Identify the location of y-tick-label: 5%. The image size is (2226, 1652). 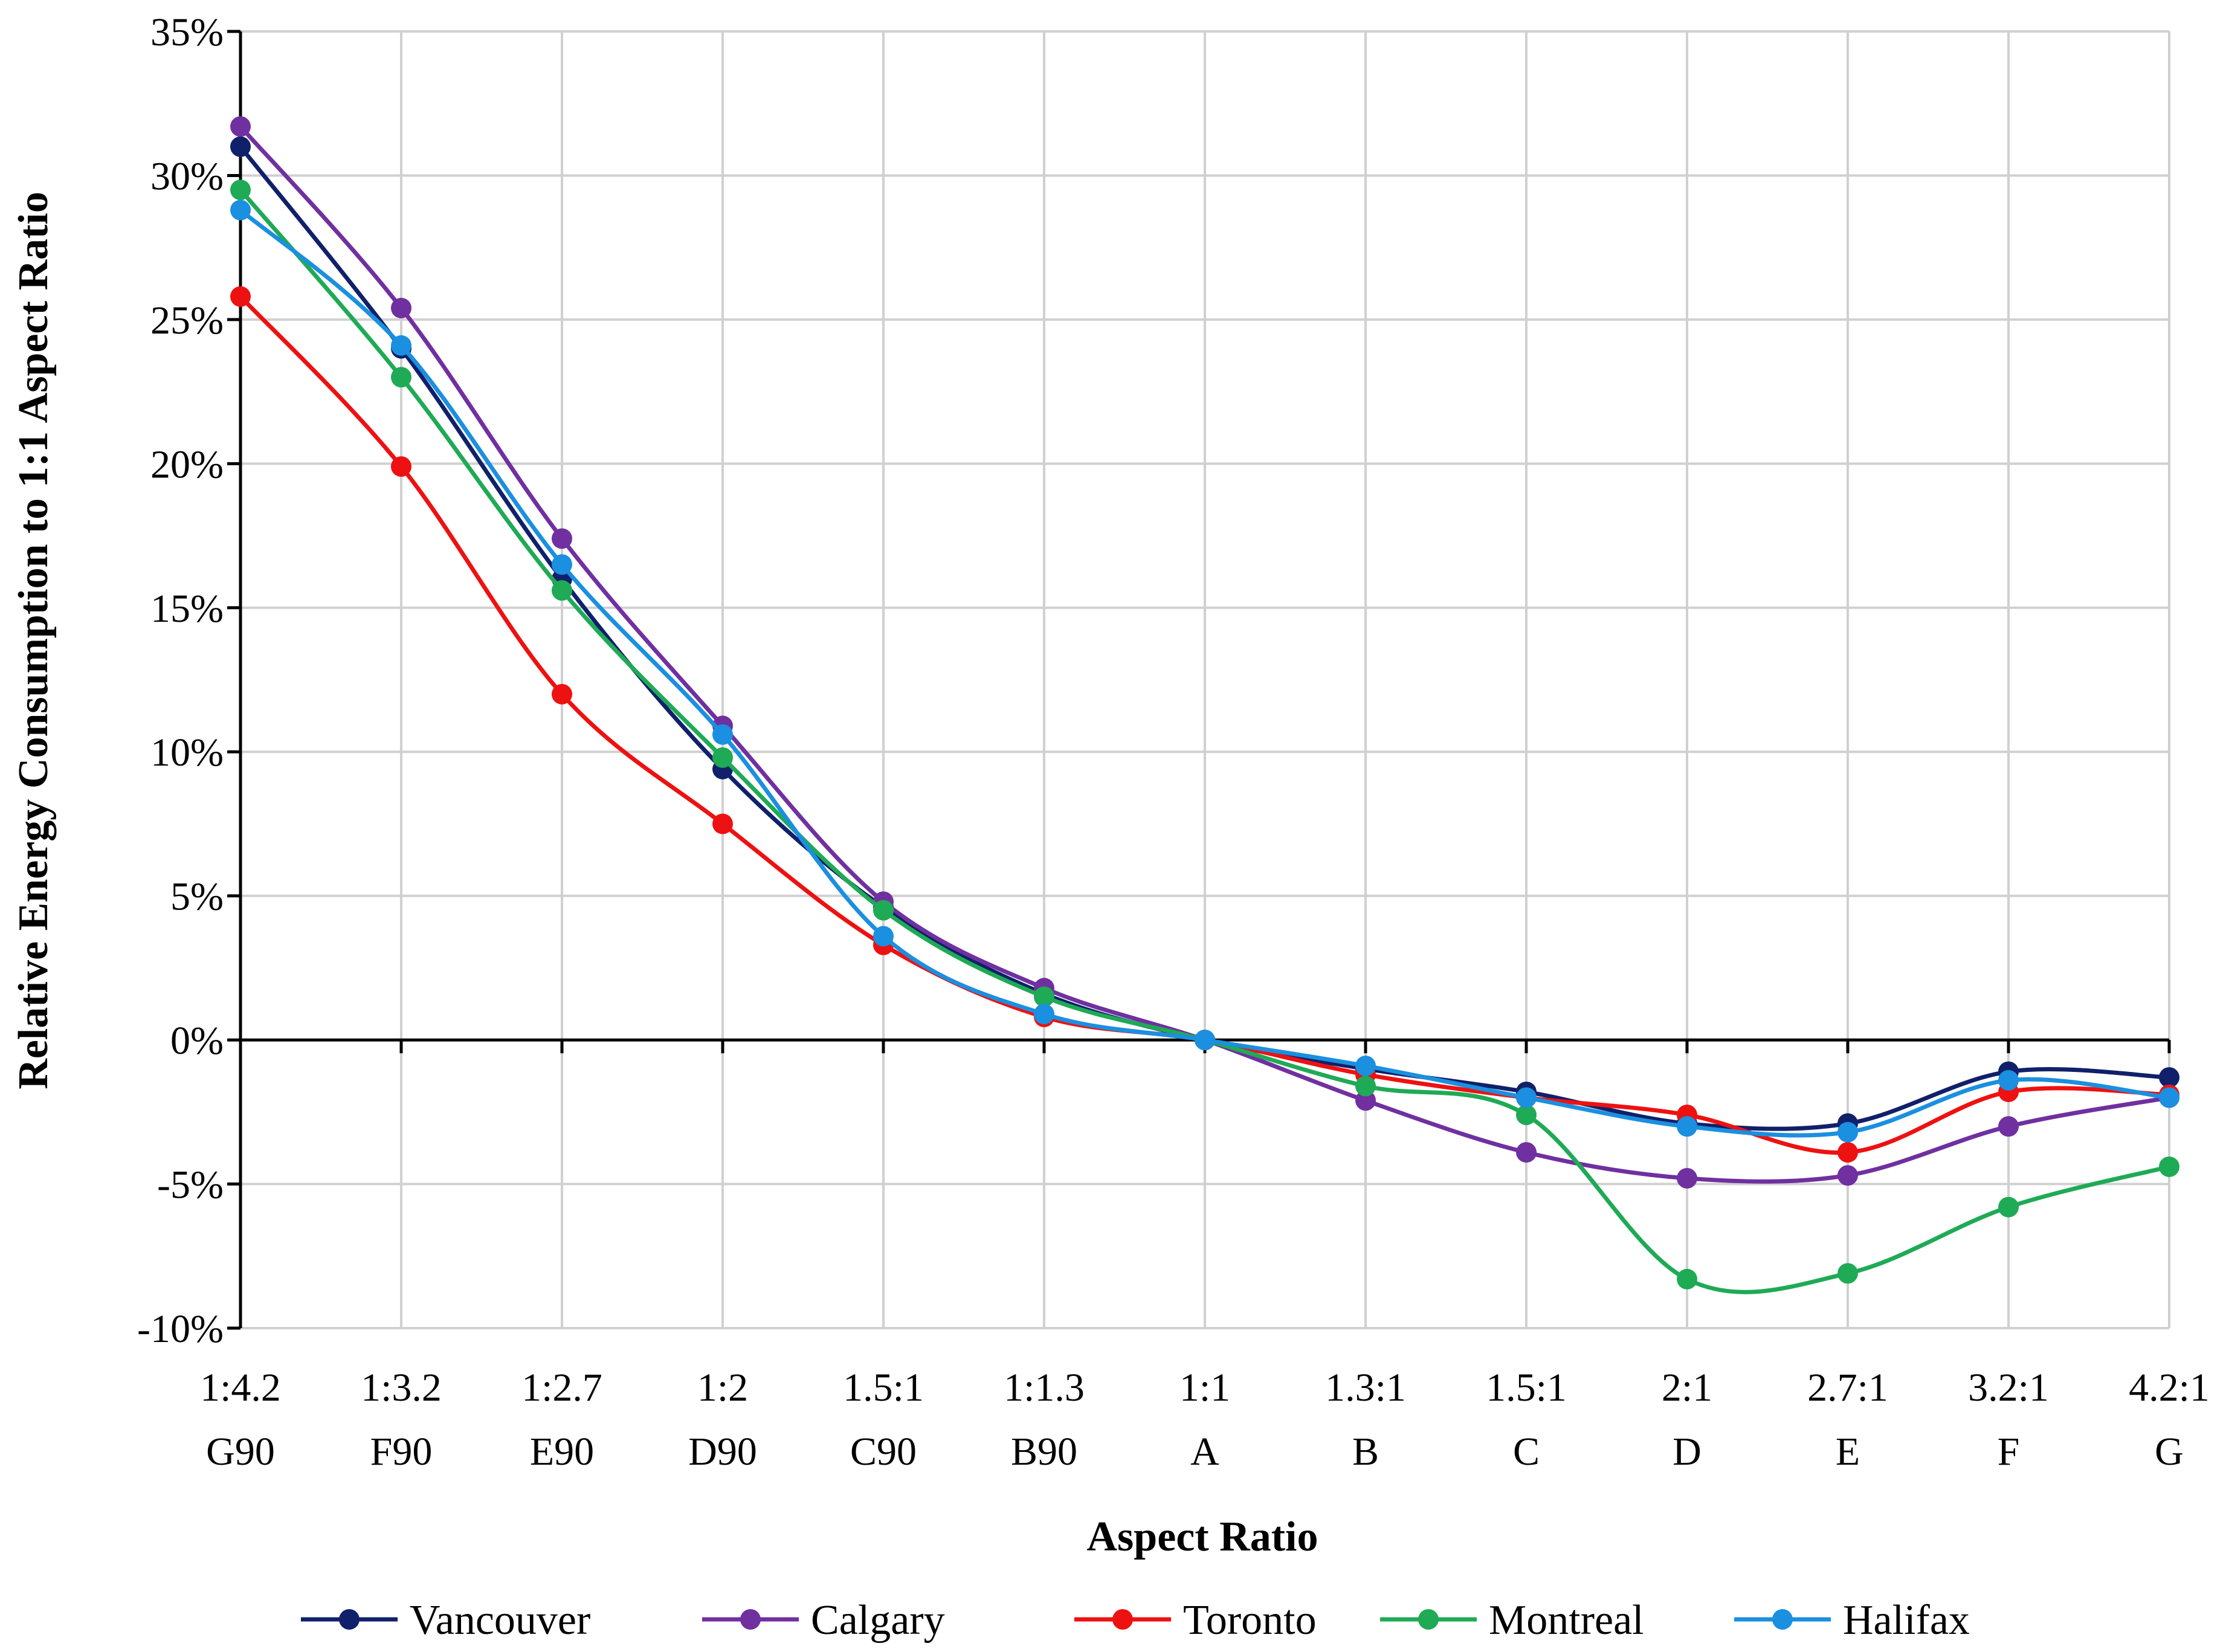
(197, 897).